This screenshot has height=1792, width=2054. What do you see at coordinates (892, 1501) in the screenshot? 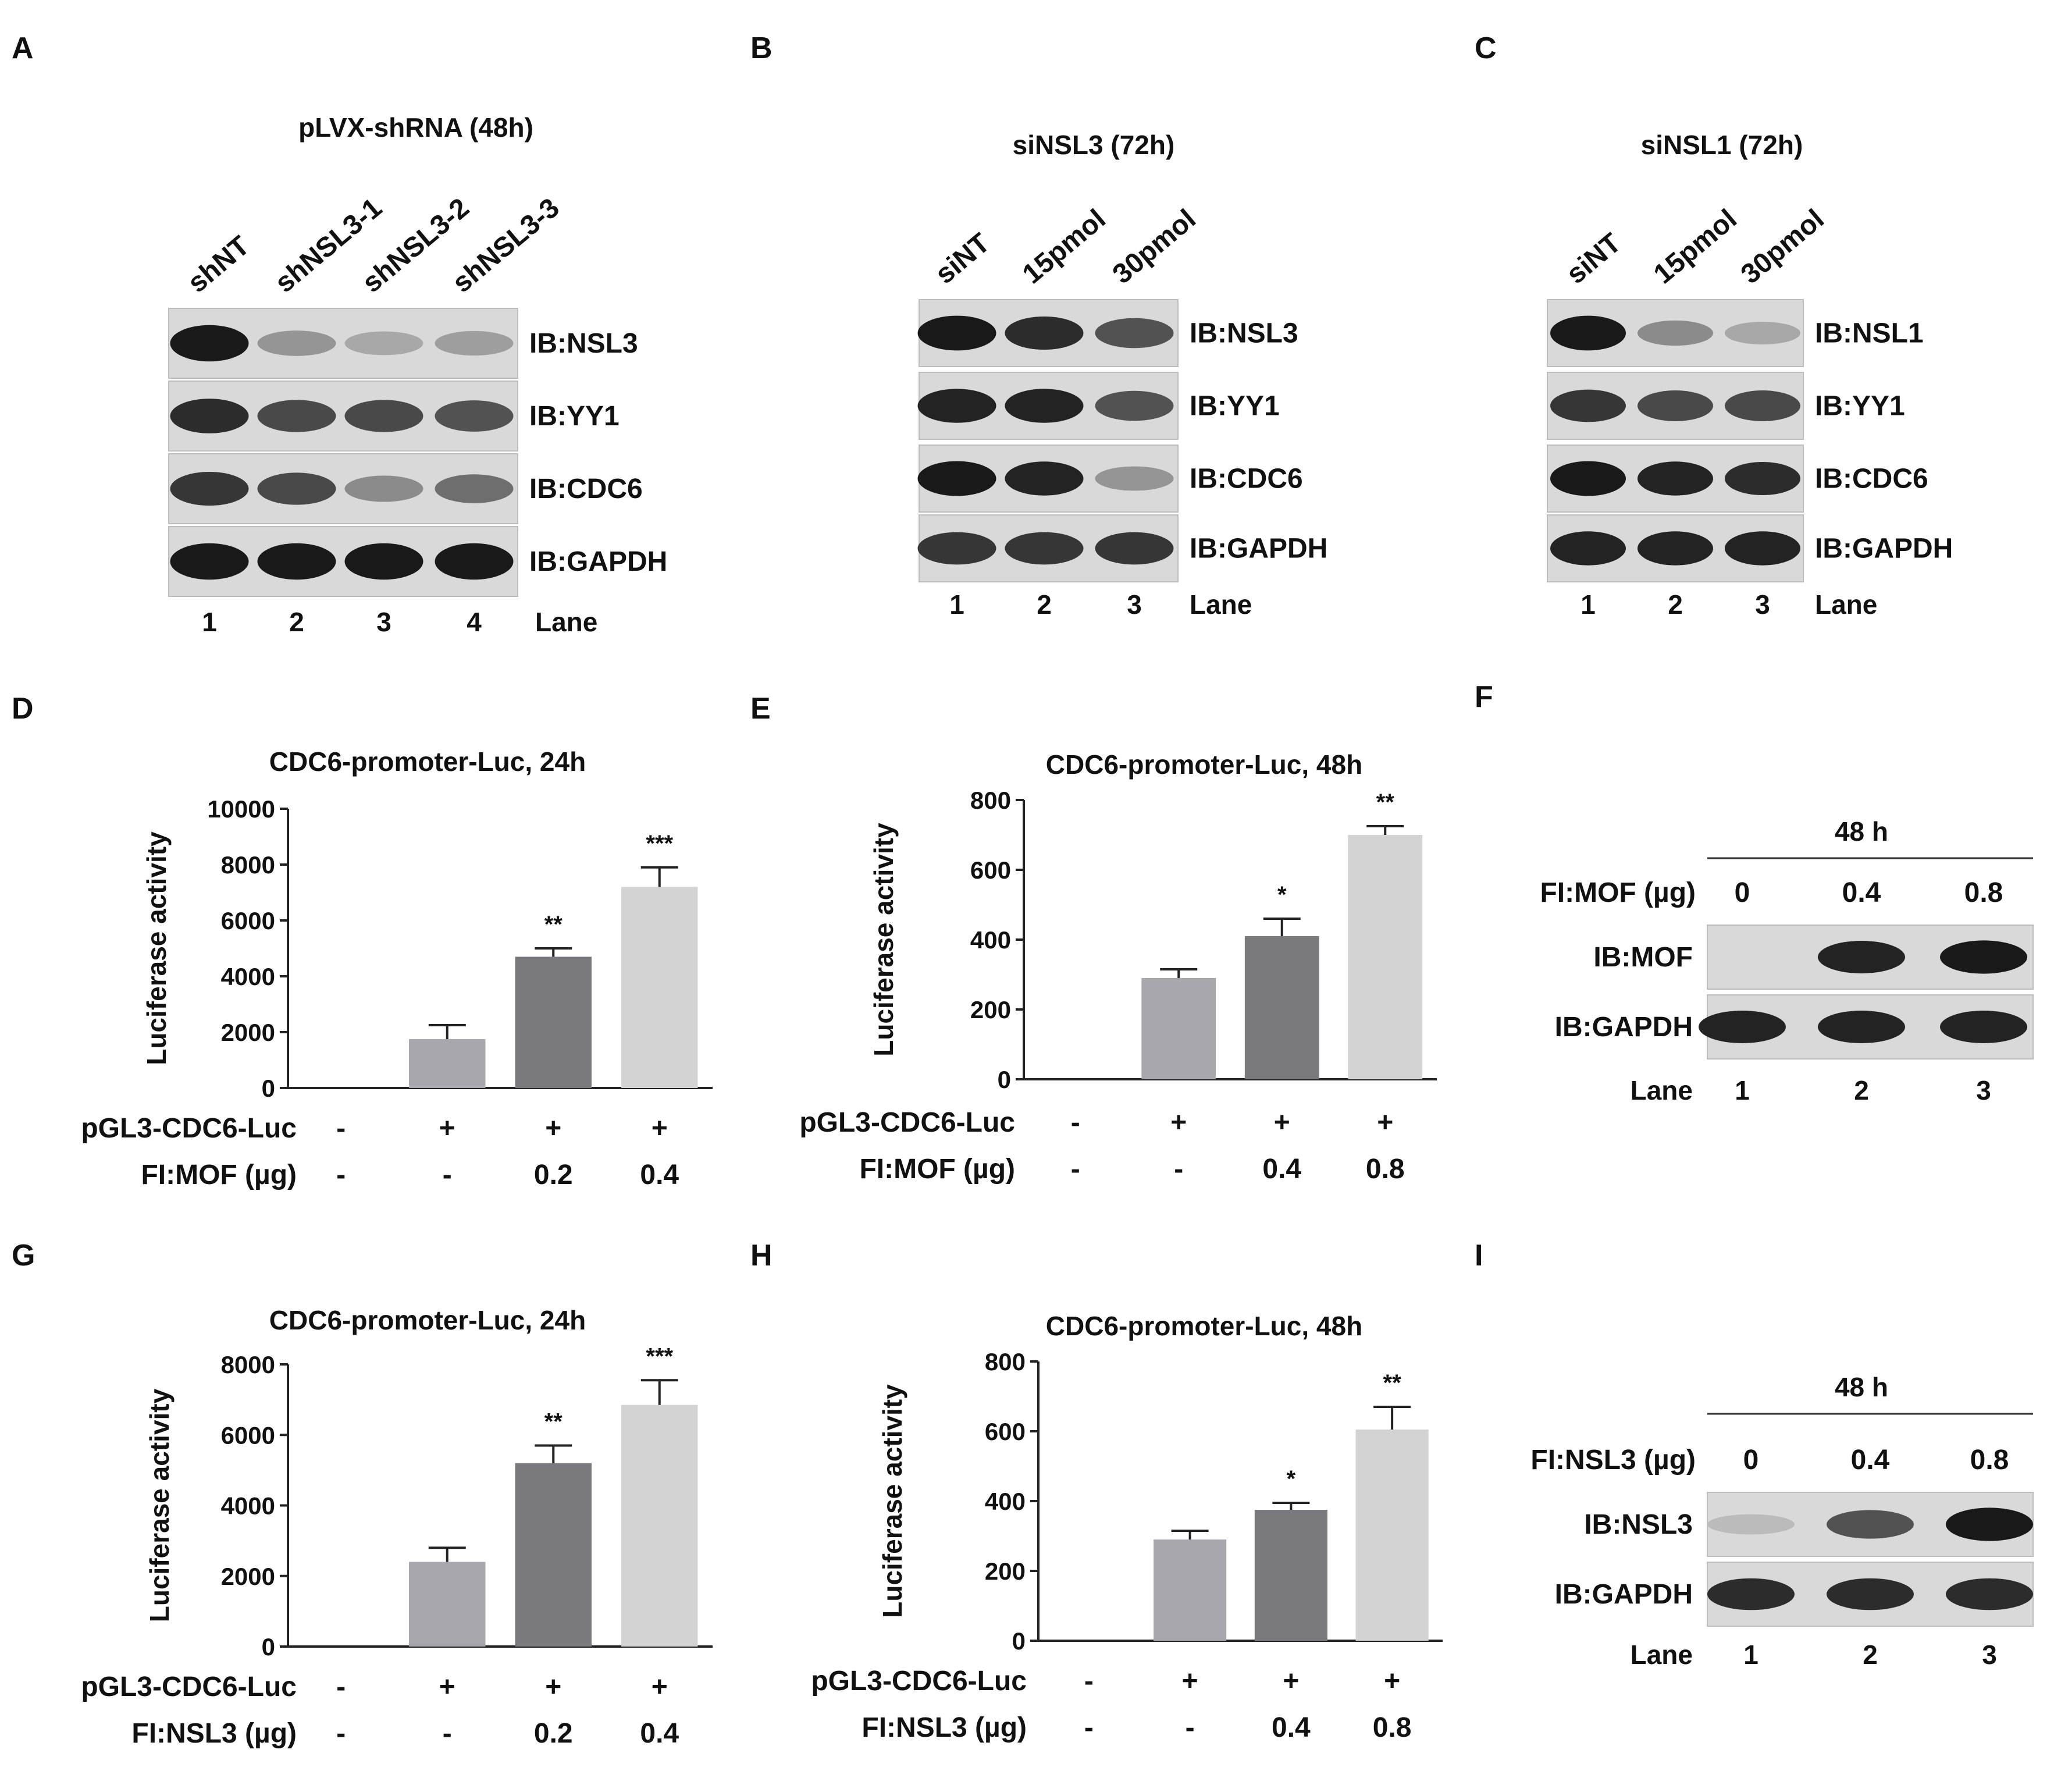
I see `y-axis-label: Luciferase activity` at bounding box center [892, 1501].